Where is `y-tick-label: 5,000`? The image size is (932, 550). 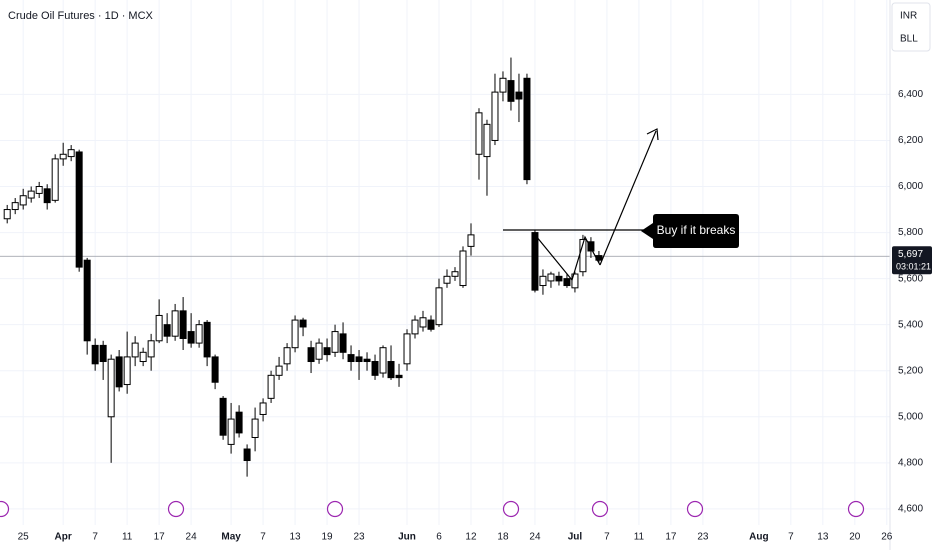 y-tick-label: 5,000 is located at coordinates (910, 416).